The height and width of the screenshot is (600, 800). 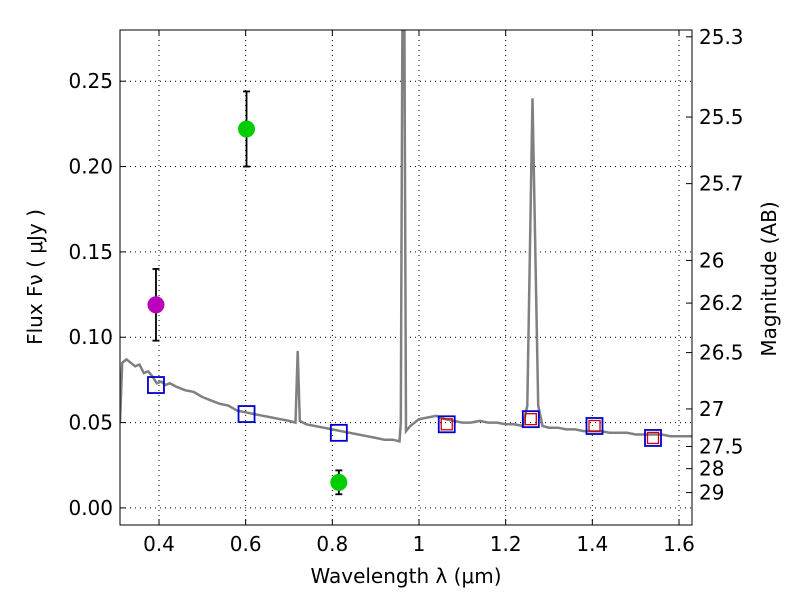 I want to click on y2-tick-label: 26, so click(x=711, y=260).